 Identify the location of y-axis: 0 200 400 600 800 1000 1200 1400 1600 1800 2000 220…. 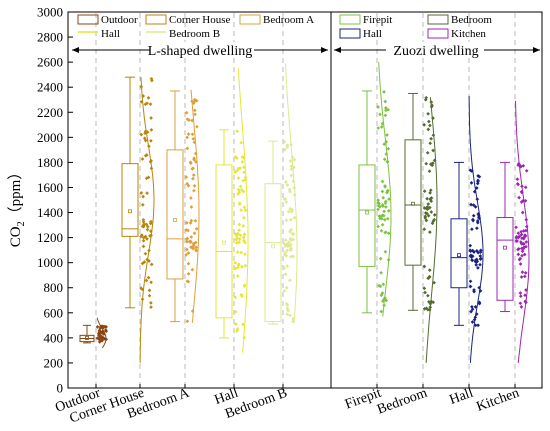
(55, 200).